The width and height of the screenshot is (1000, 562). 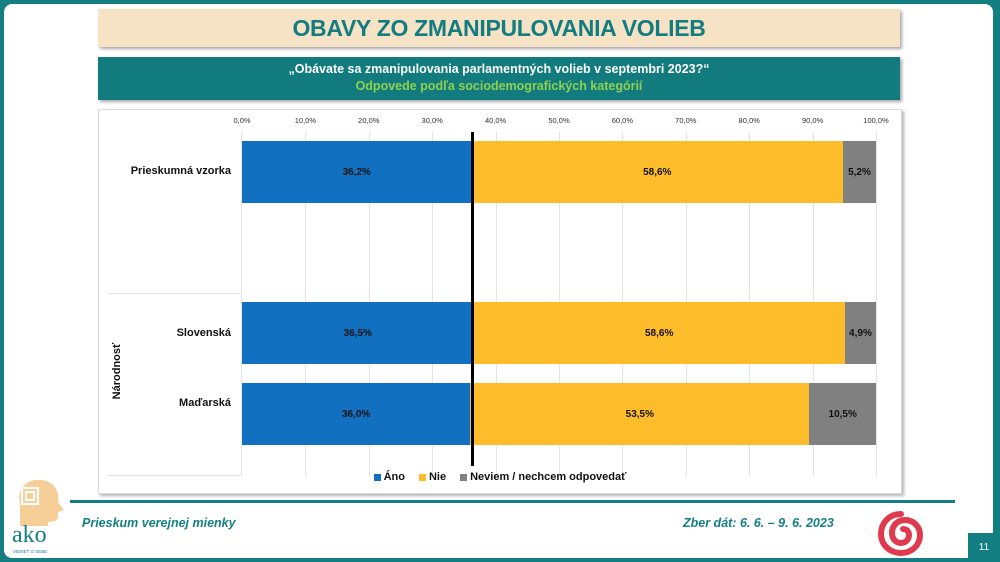 I want to click on legend-swatch-neviem, so click(x=464, y=477).